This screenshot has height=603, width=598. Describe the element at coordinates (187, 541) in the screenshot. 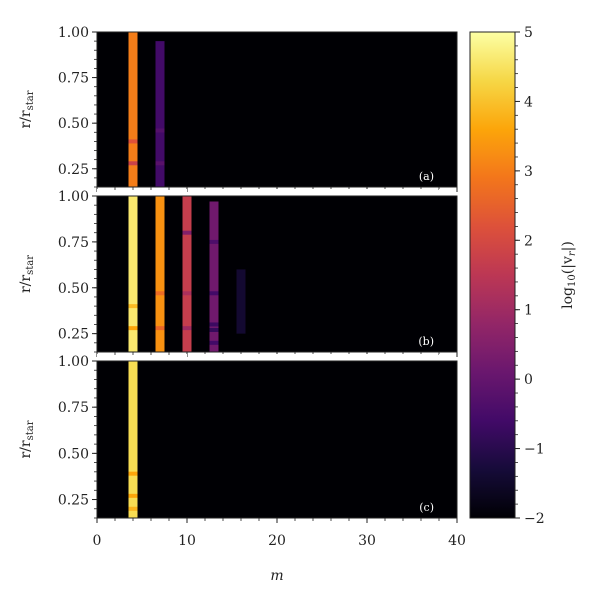

I see `x-tick-label: 10` at that location.